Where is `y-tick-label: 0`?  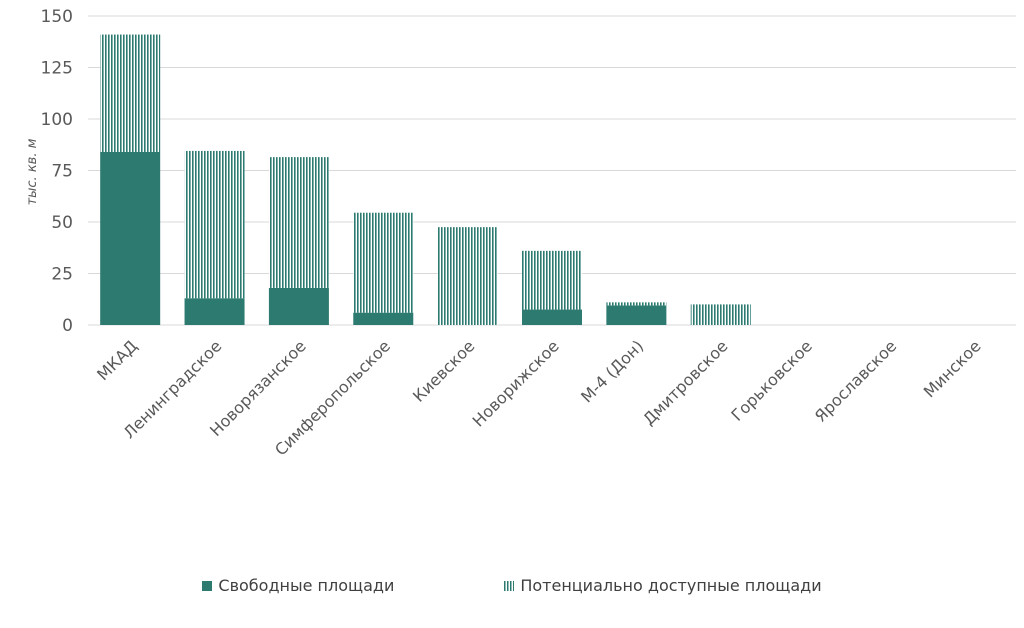
y-tick-label: 0 is located at coordinates (67, 326).